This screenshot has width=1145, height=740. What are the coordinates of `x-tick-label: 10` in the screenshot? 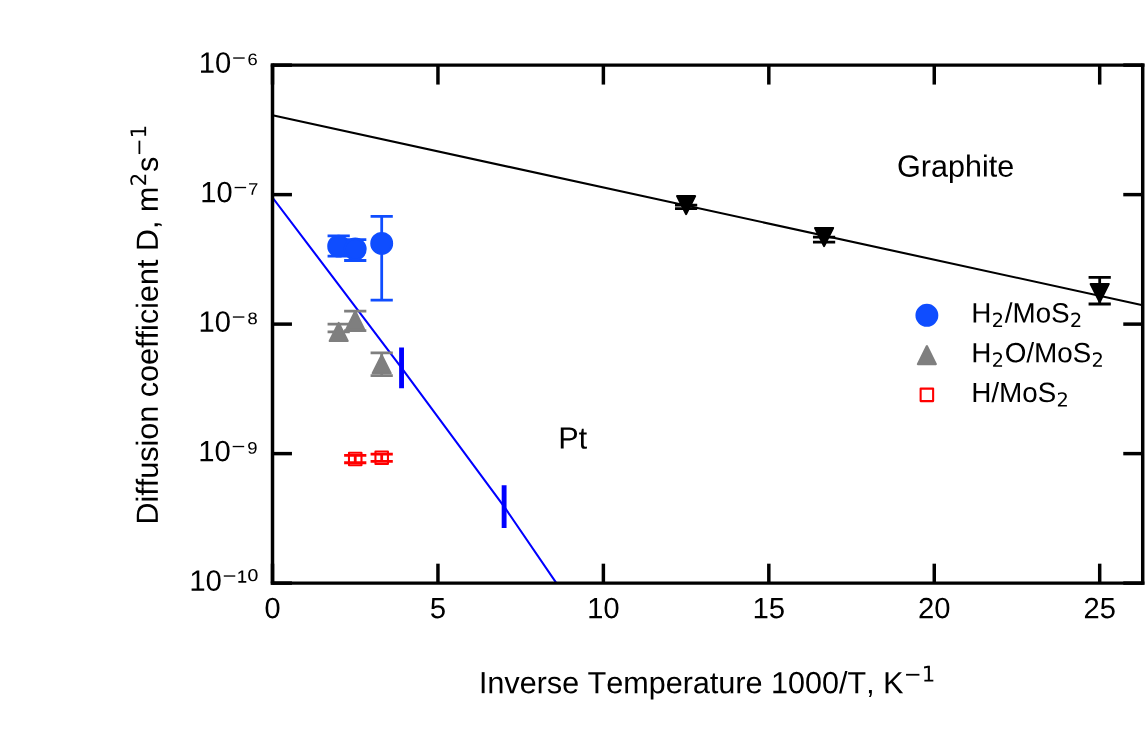 It's located at (604, 608).